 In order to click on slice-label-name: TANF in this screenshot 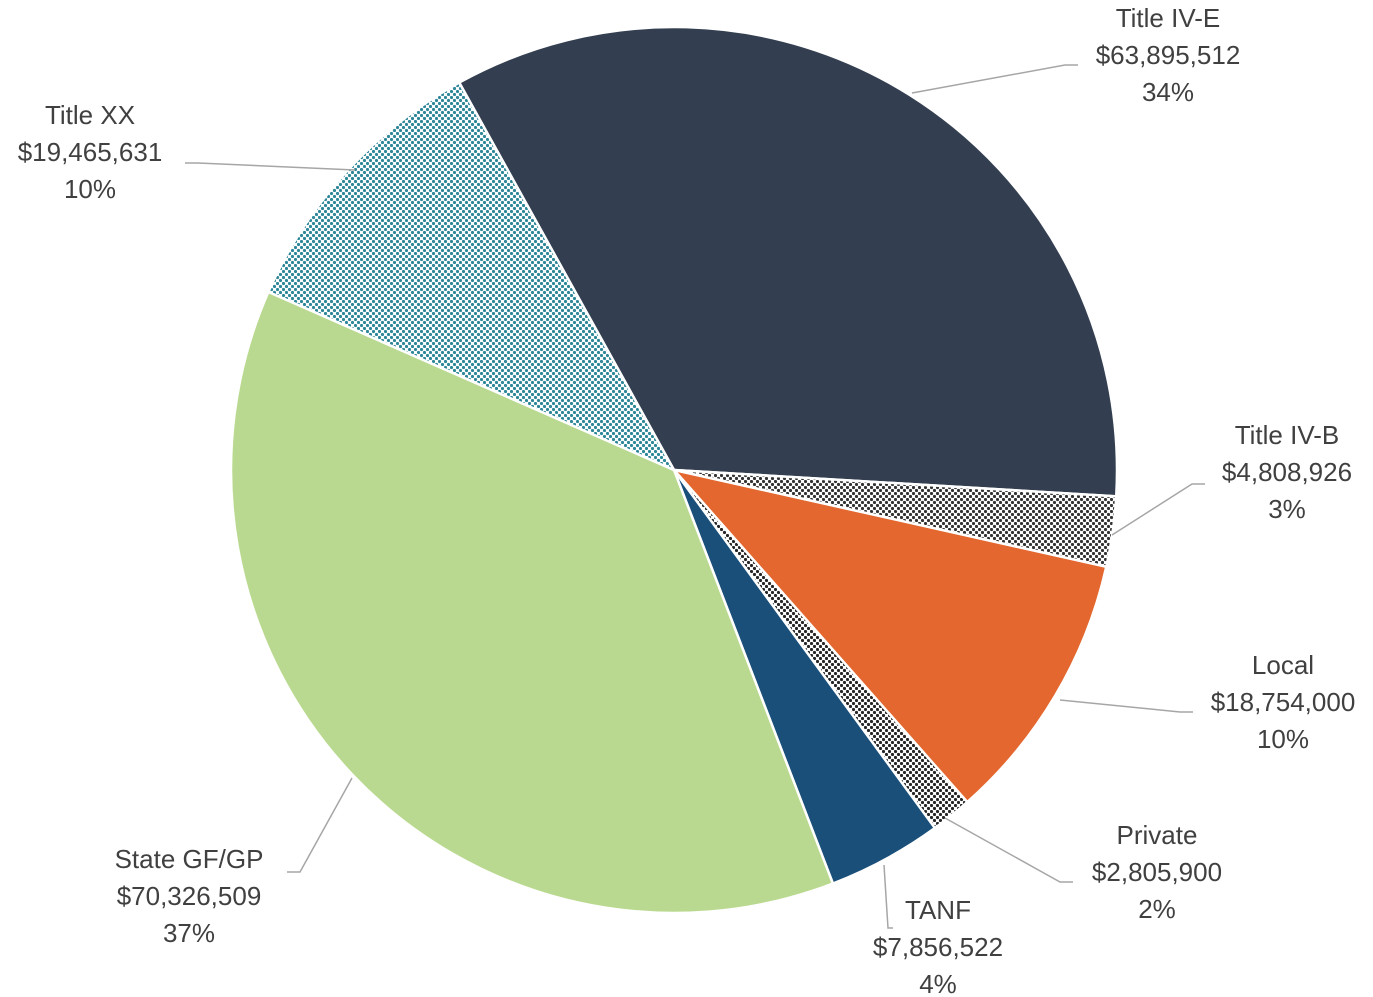, I will do `click(938, 910)`.